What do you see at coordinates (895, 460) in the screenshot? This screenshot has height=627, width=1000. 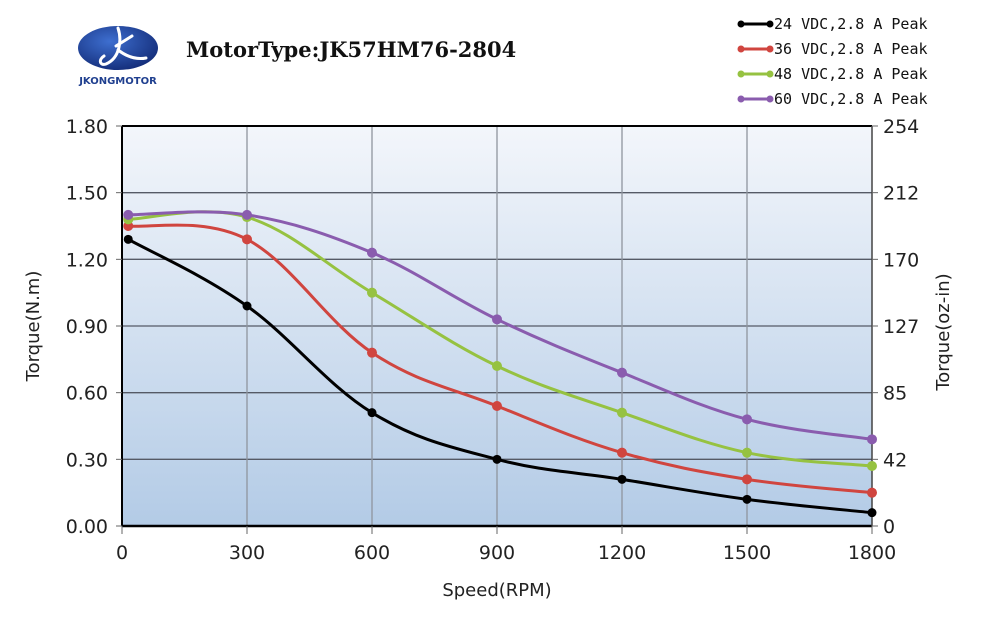 I see `y2-tick-label: 42` at bounding box center [895, 460].